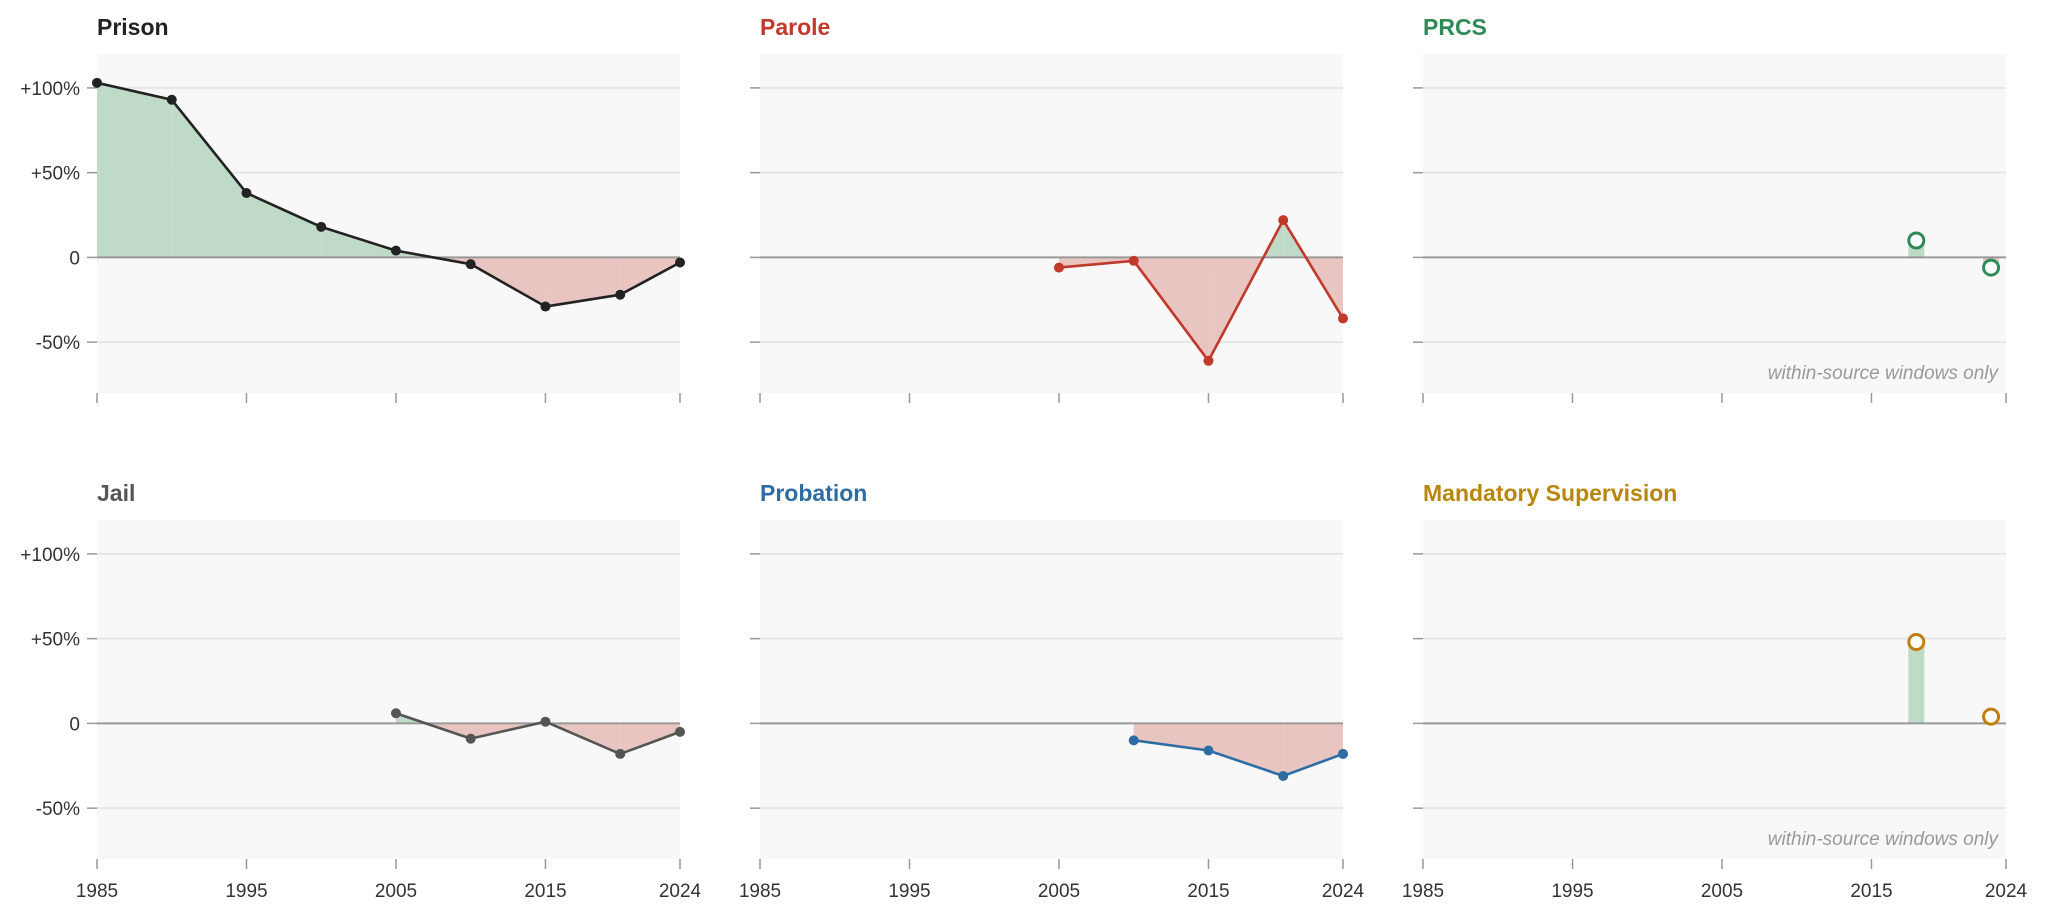  I want to click on panel-prison: Prison +100% +50% 0 -50%, so click(352, 208).